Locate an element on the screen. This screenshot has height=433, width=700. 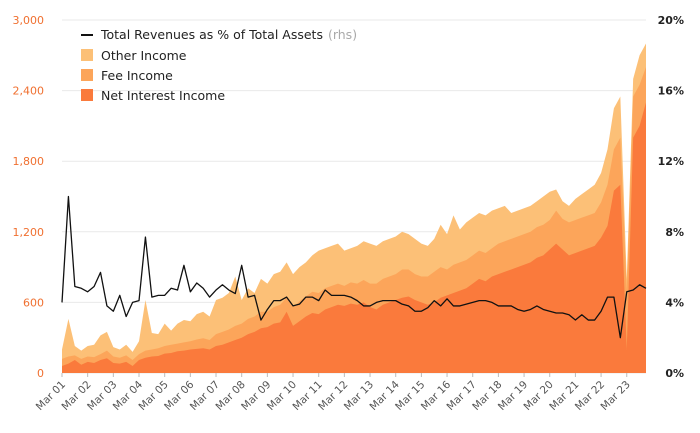
right-tick-label: 0% is located at coordinates (674, 373).